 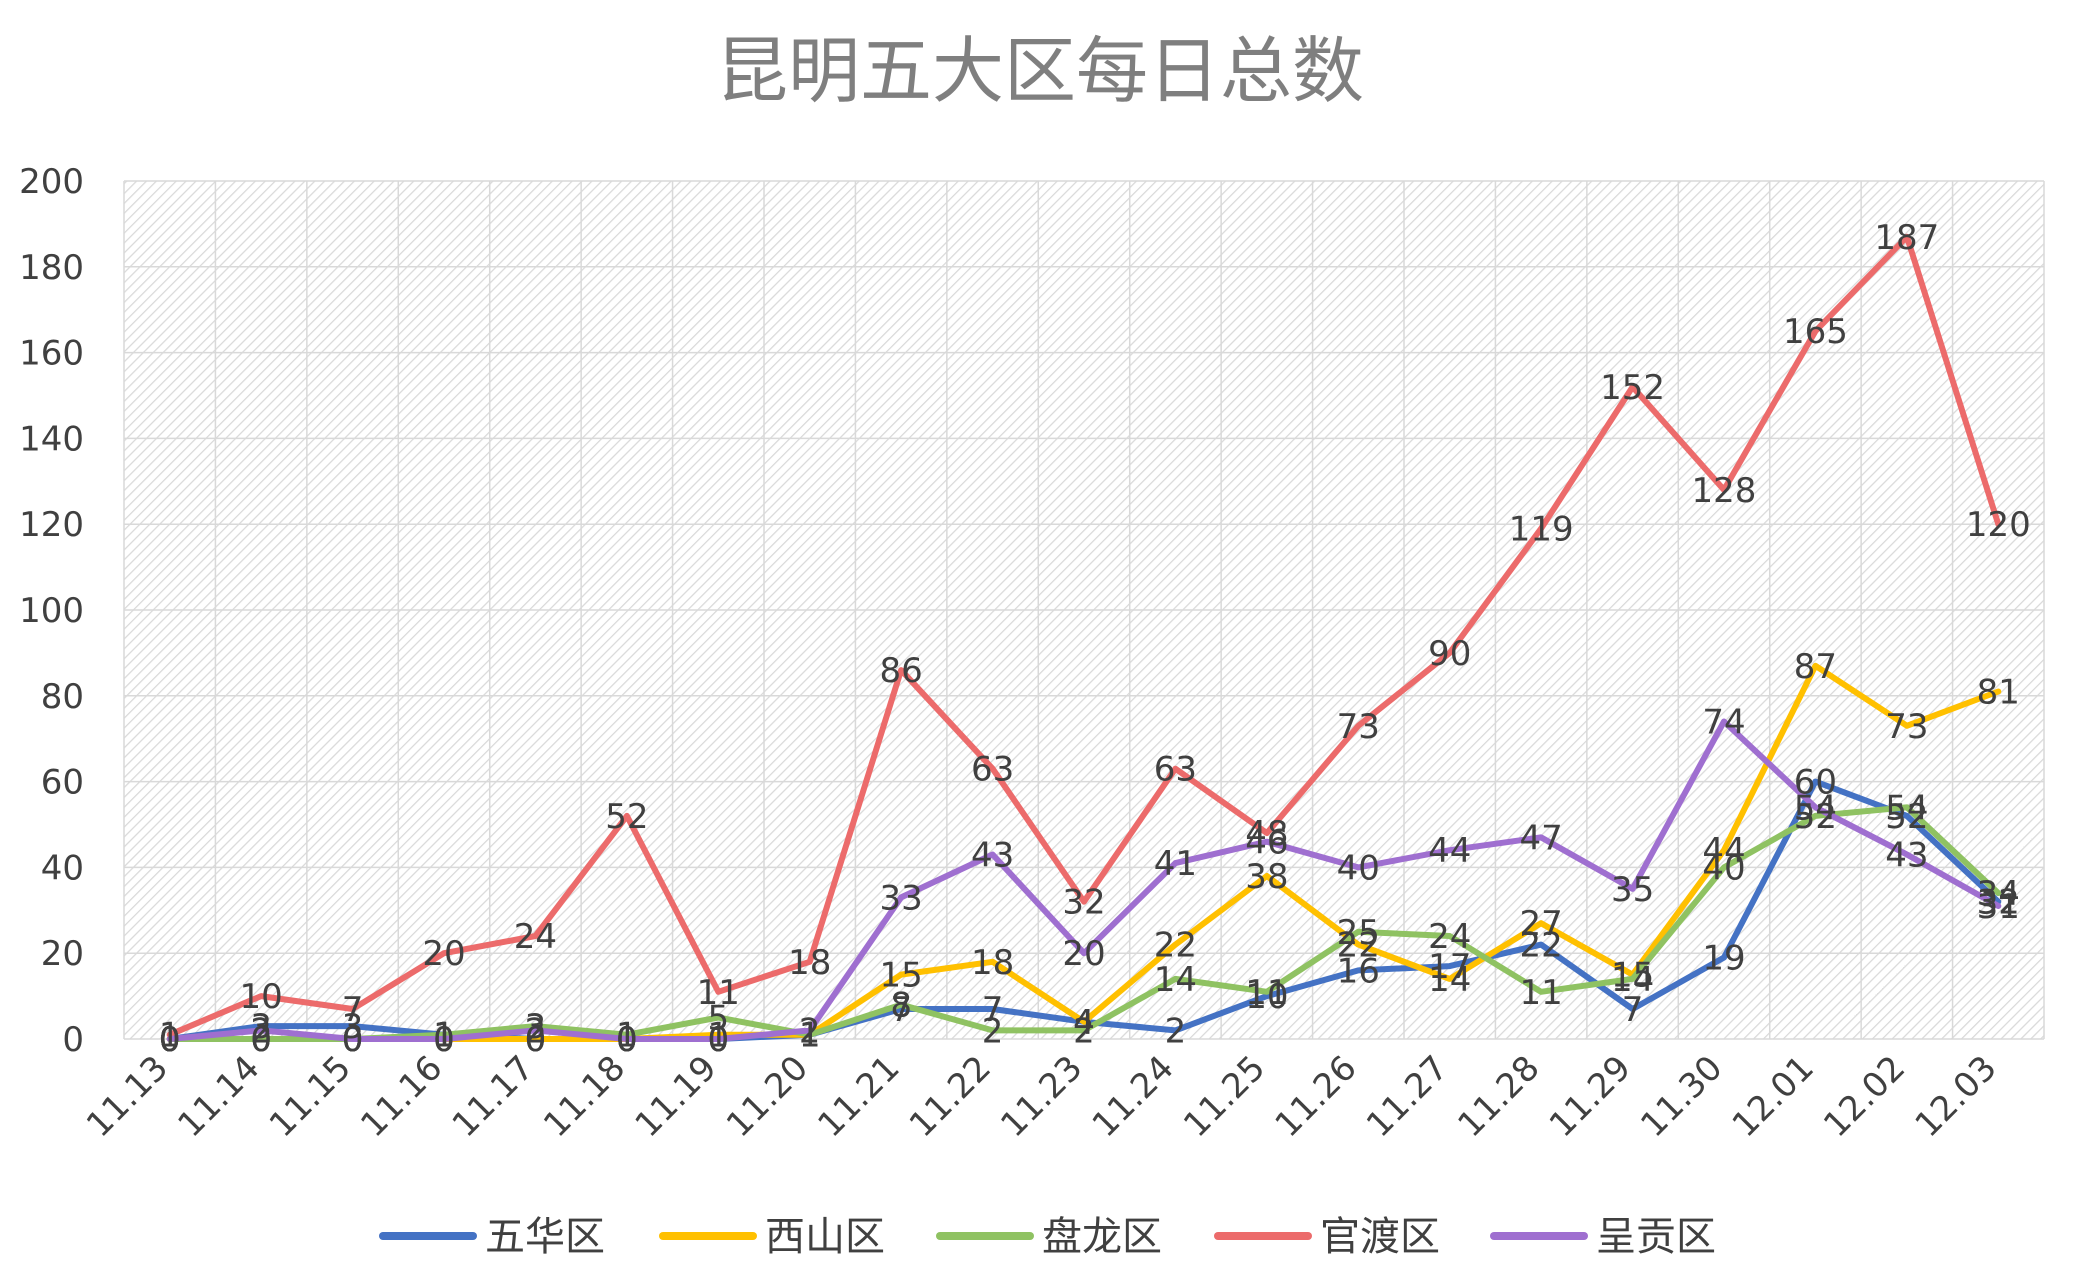 What do you see at coordinates (1358, 933) in the screenshot?
I see `data-label: 25` at bounding box center [1358, 933].